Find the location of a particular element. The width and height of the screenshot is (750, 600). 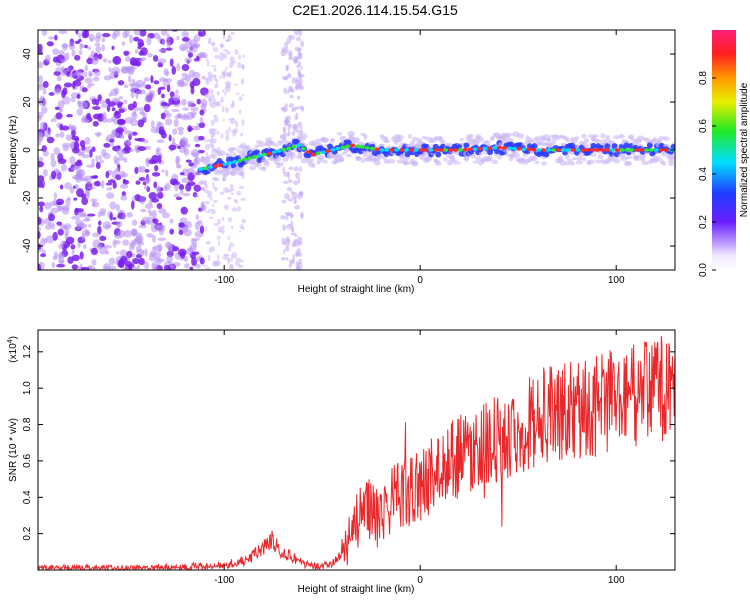

snr-yscale-base: (x10 is located at coordinates (13, 353).